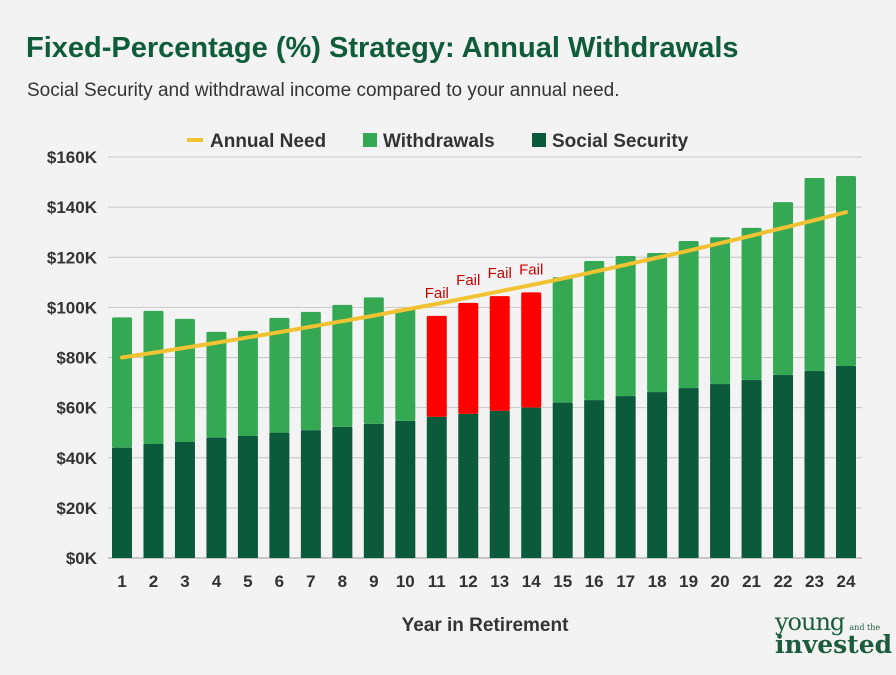 The image size is (896, 675). What do you see at coordinates (76, 408) in the screenshot?
I see `y-tick-label: $60K` at bounding box center [76, 408].